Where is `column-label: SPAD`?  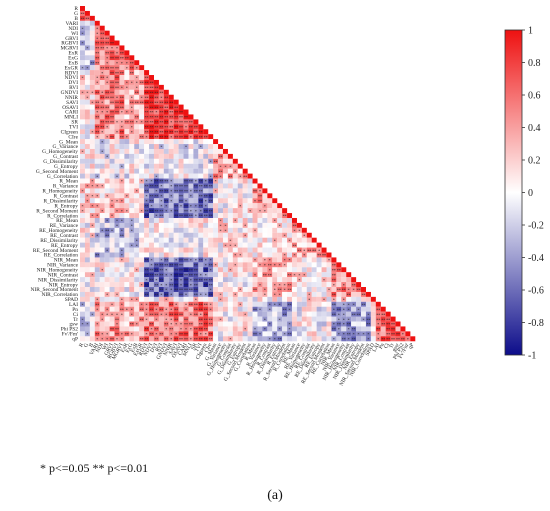 column-label: SPAD is located at coordinates (371, 349).